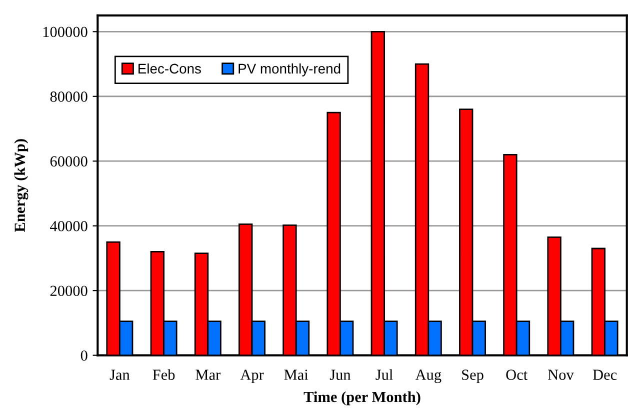 The image size is (630, 418). Describe the element at coordinates (252, 377) in the screenshot. I see `x-tick-label: Apr` at that location.